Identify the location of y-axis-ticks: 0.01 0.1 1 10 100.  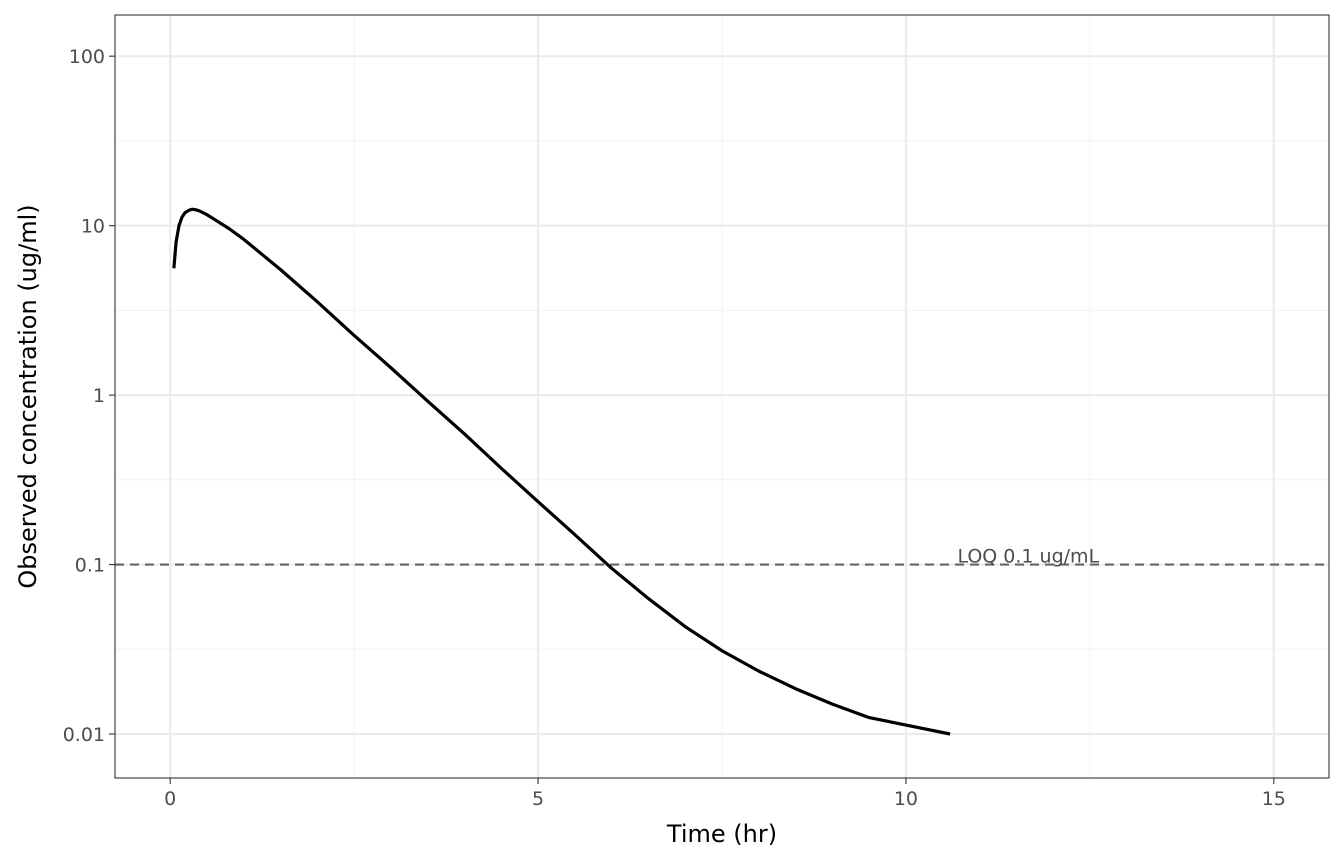
(89, 396).